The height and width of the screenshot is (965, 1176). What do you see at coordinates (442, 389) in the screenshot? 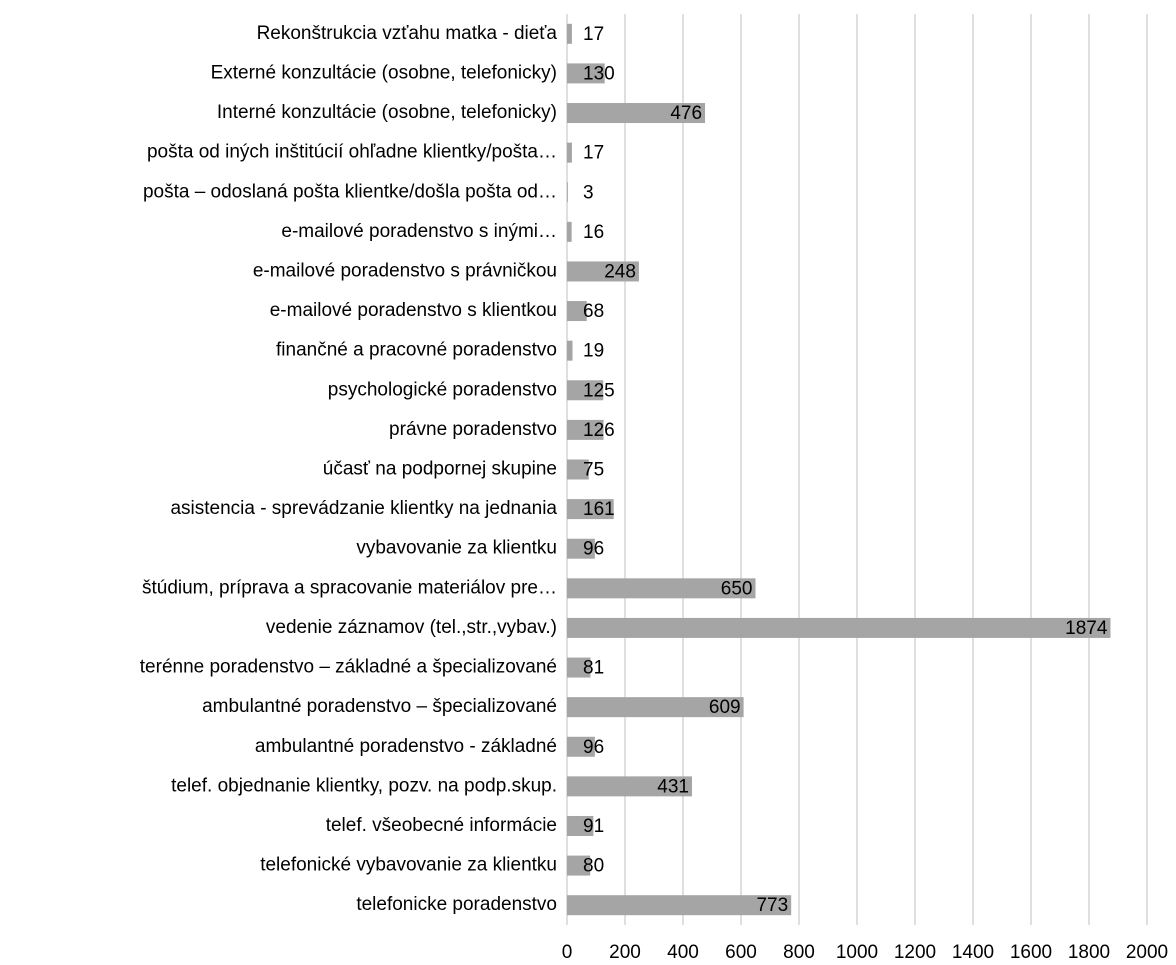
I see `y-tick-label: psychologické poradenstvo` at bounding box center [442, 389].